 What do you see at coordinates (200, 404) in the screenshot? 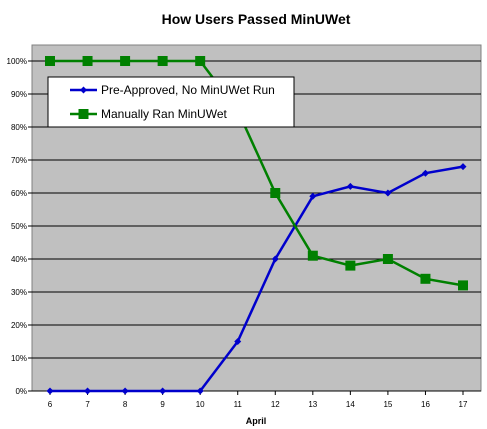
I see `x-tick-label: 10` at bounding box center [200, 404].